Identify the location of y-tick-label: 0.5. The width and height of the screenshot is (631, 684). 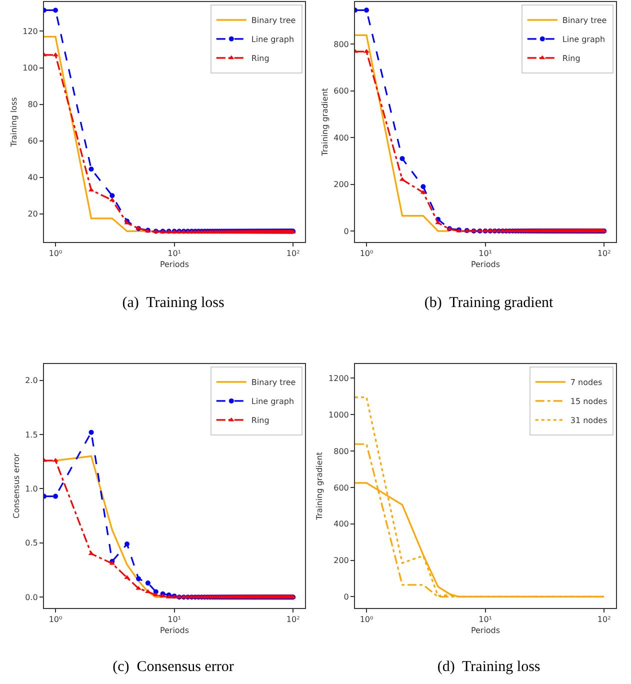
(31, 543).